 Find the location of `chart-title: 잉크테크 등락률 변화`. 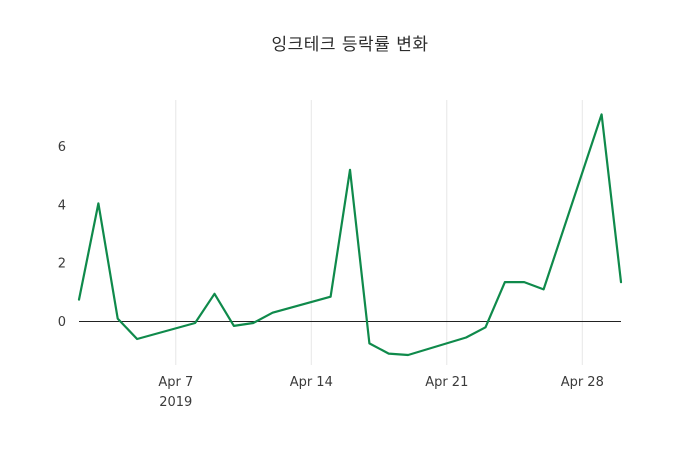

chart-title: 잉크테크 등락률 변화 is located at coordinates (350, 45).